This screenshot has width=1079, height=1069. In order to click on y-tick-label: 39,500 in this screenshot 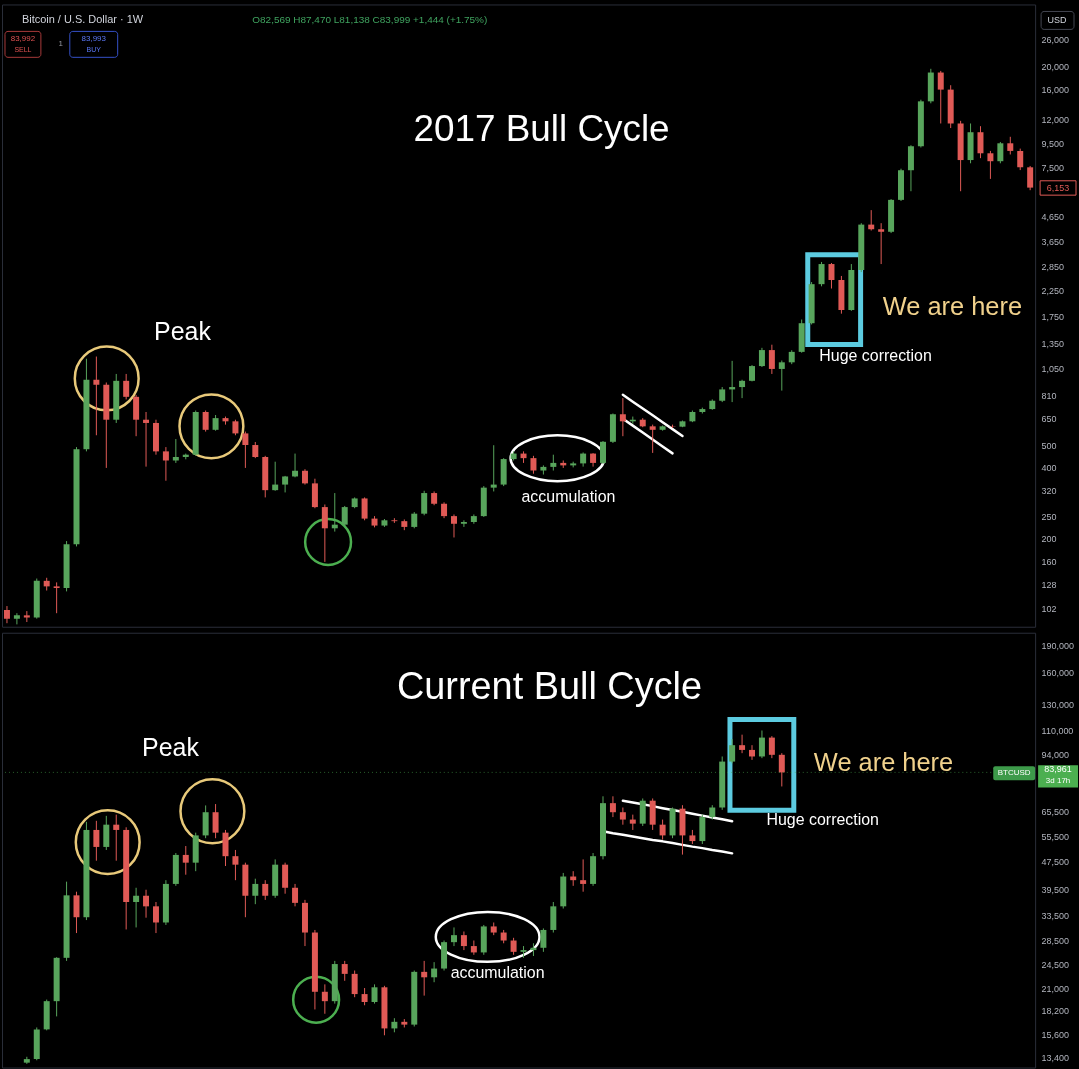, I will do `click(1055, 890)`.